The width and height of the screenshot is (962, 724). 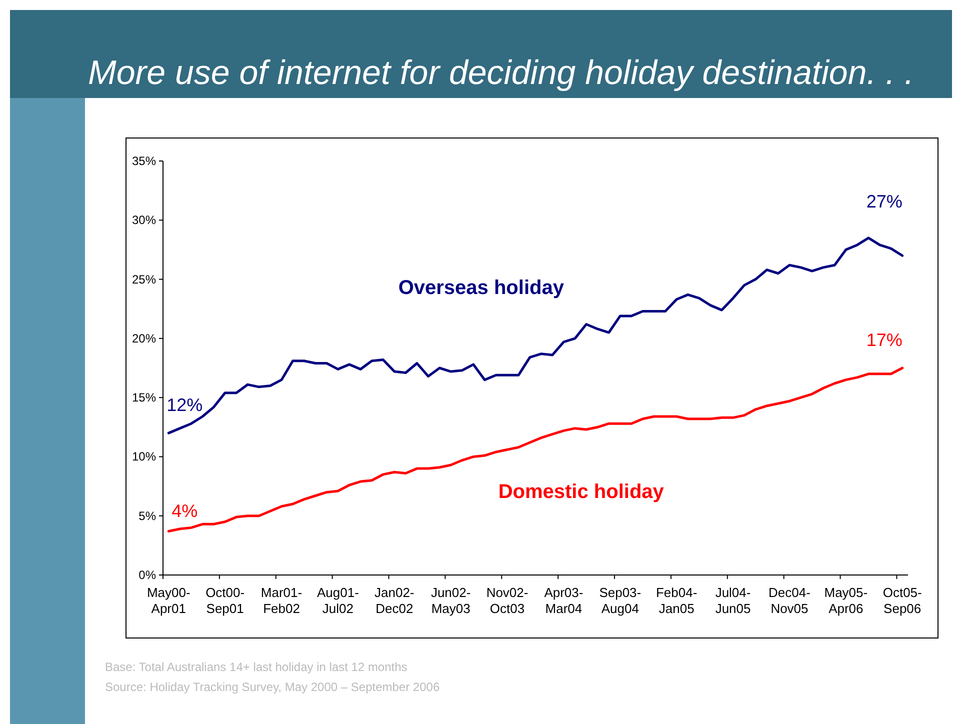 What do you see at coordinates (147, 515) in the screenshot?
I see `y-tick-label: 5%` at bounding box center [147, 515].